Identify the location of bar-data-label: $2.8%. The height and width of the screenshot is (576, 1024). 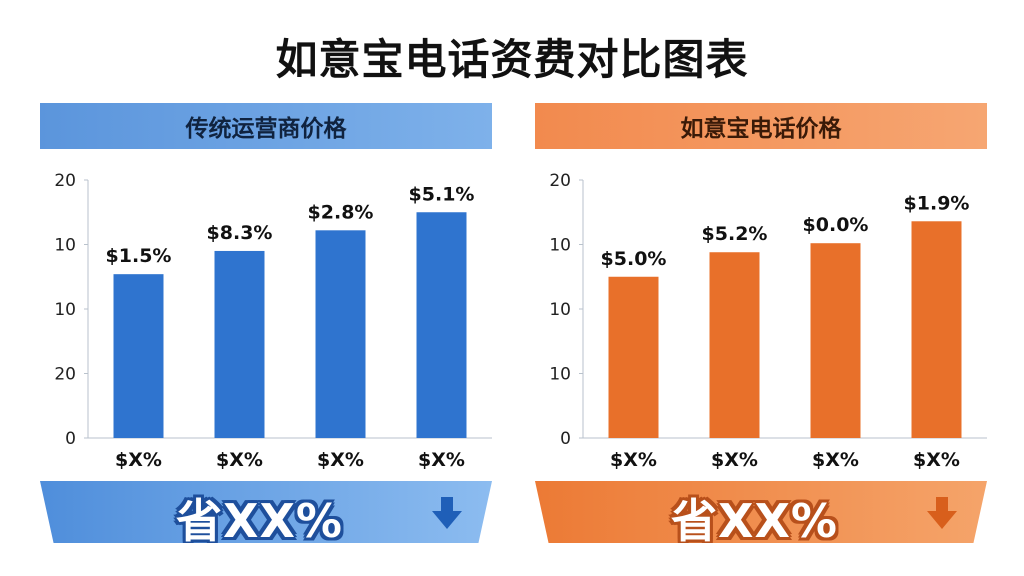
(341, 212).